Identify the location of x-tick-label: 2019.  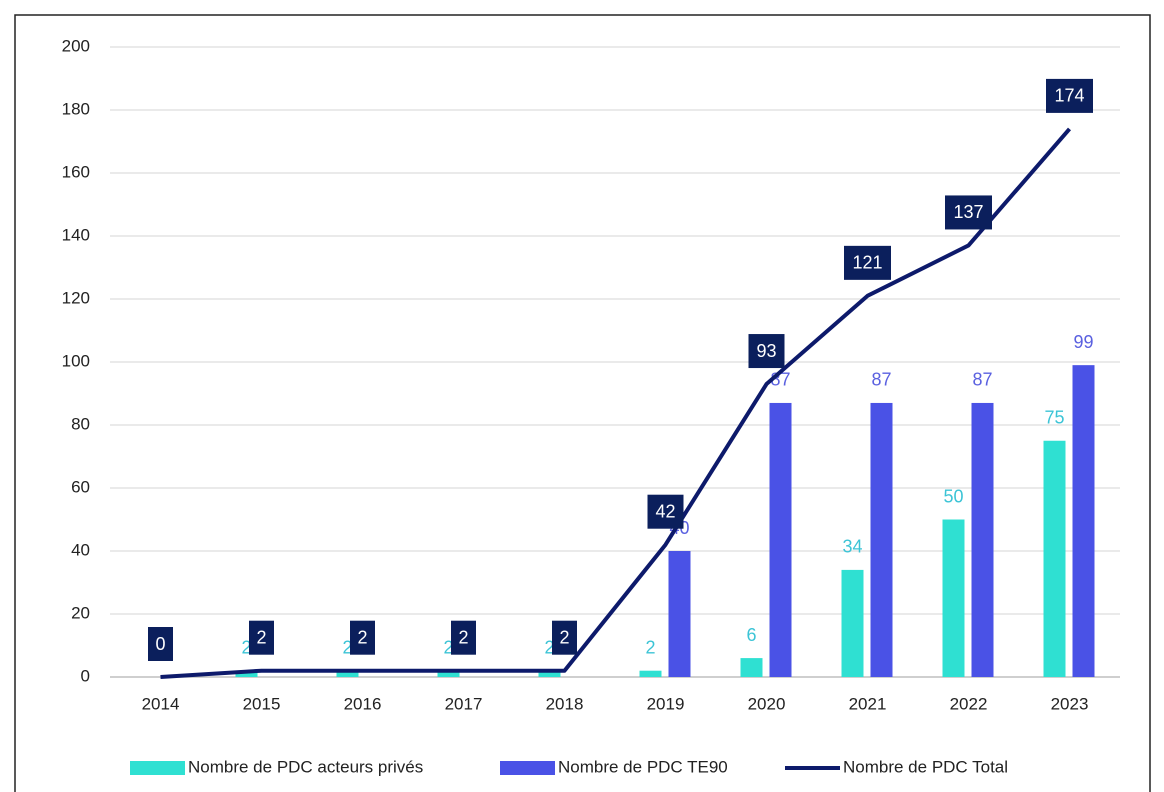
(666, 703).